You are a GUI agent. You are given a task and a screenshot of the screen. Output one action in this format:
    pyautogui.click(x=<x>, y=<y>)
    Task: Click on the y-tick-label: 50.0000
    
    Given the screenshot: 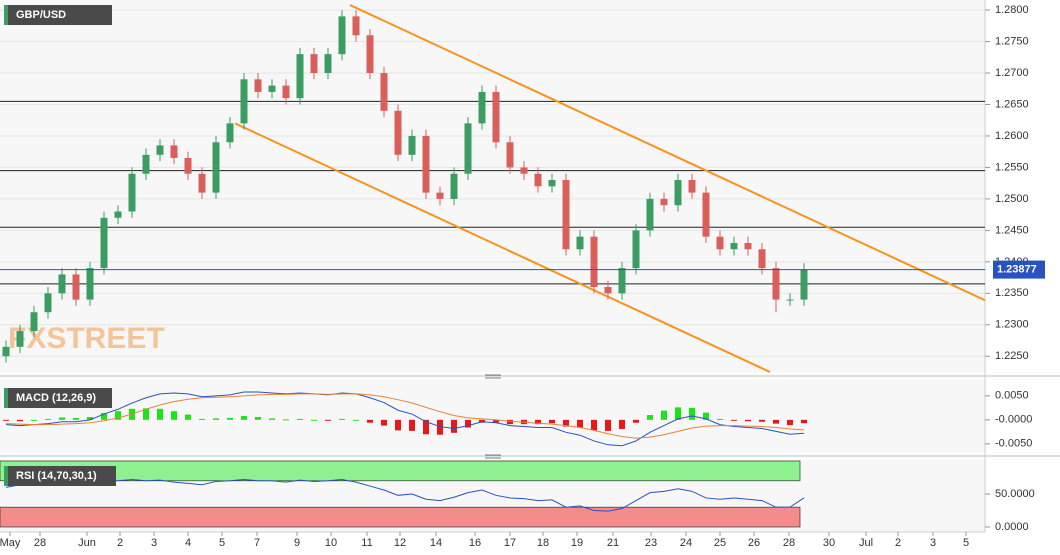 What is the action you would take?
    pyautogui.click(x=1015, y=494)
    